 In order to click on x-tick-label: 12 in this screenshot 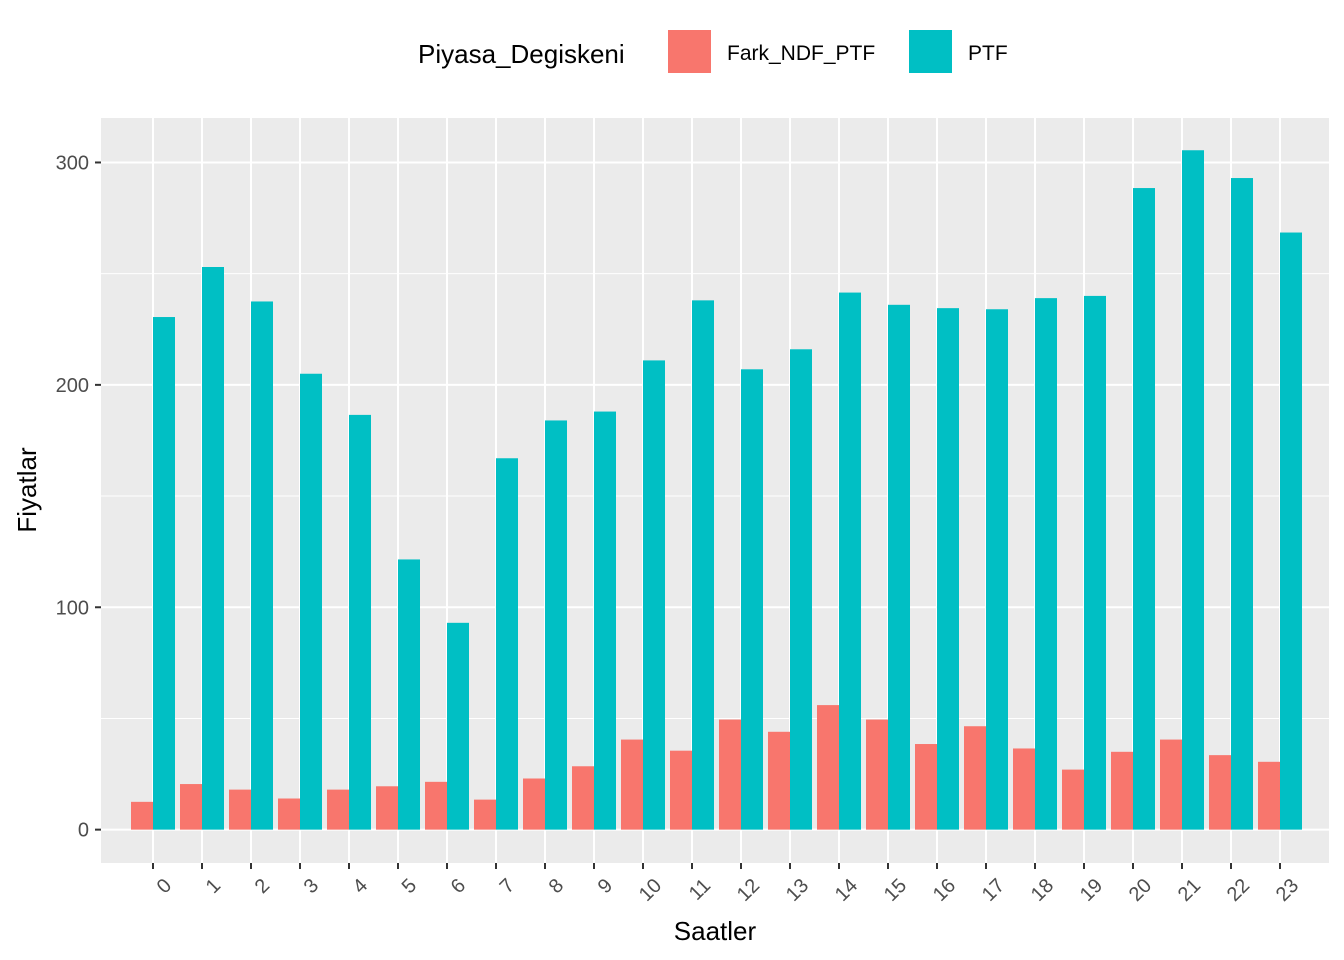, I will do `click(748, 890)`.